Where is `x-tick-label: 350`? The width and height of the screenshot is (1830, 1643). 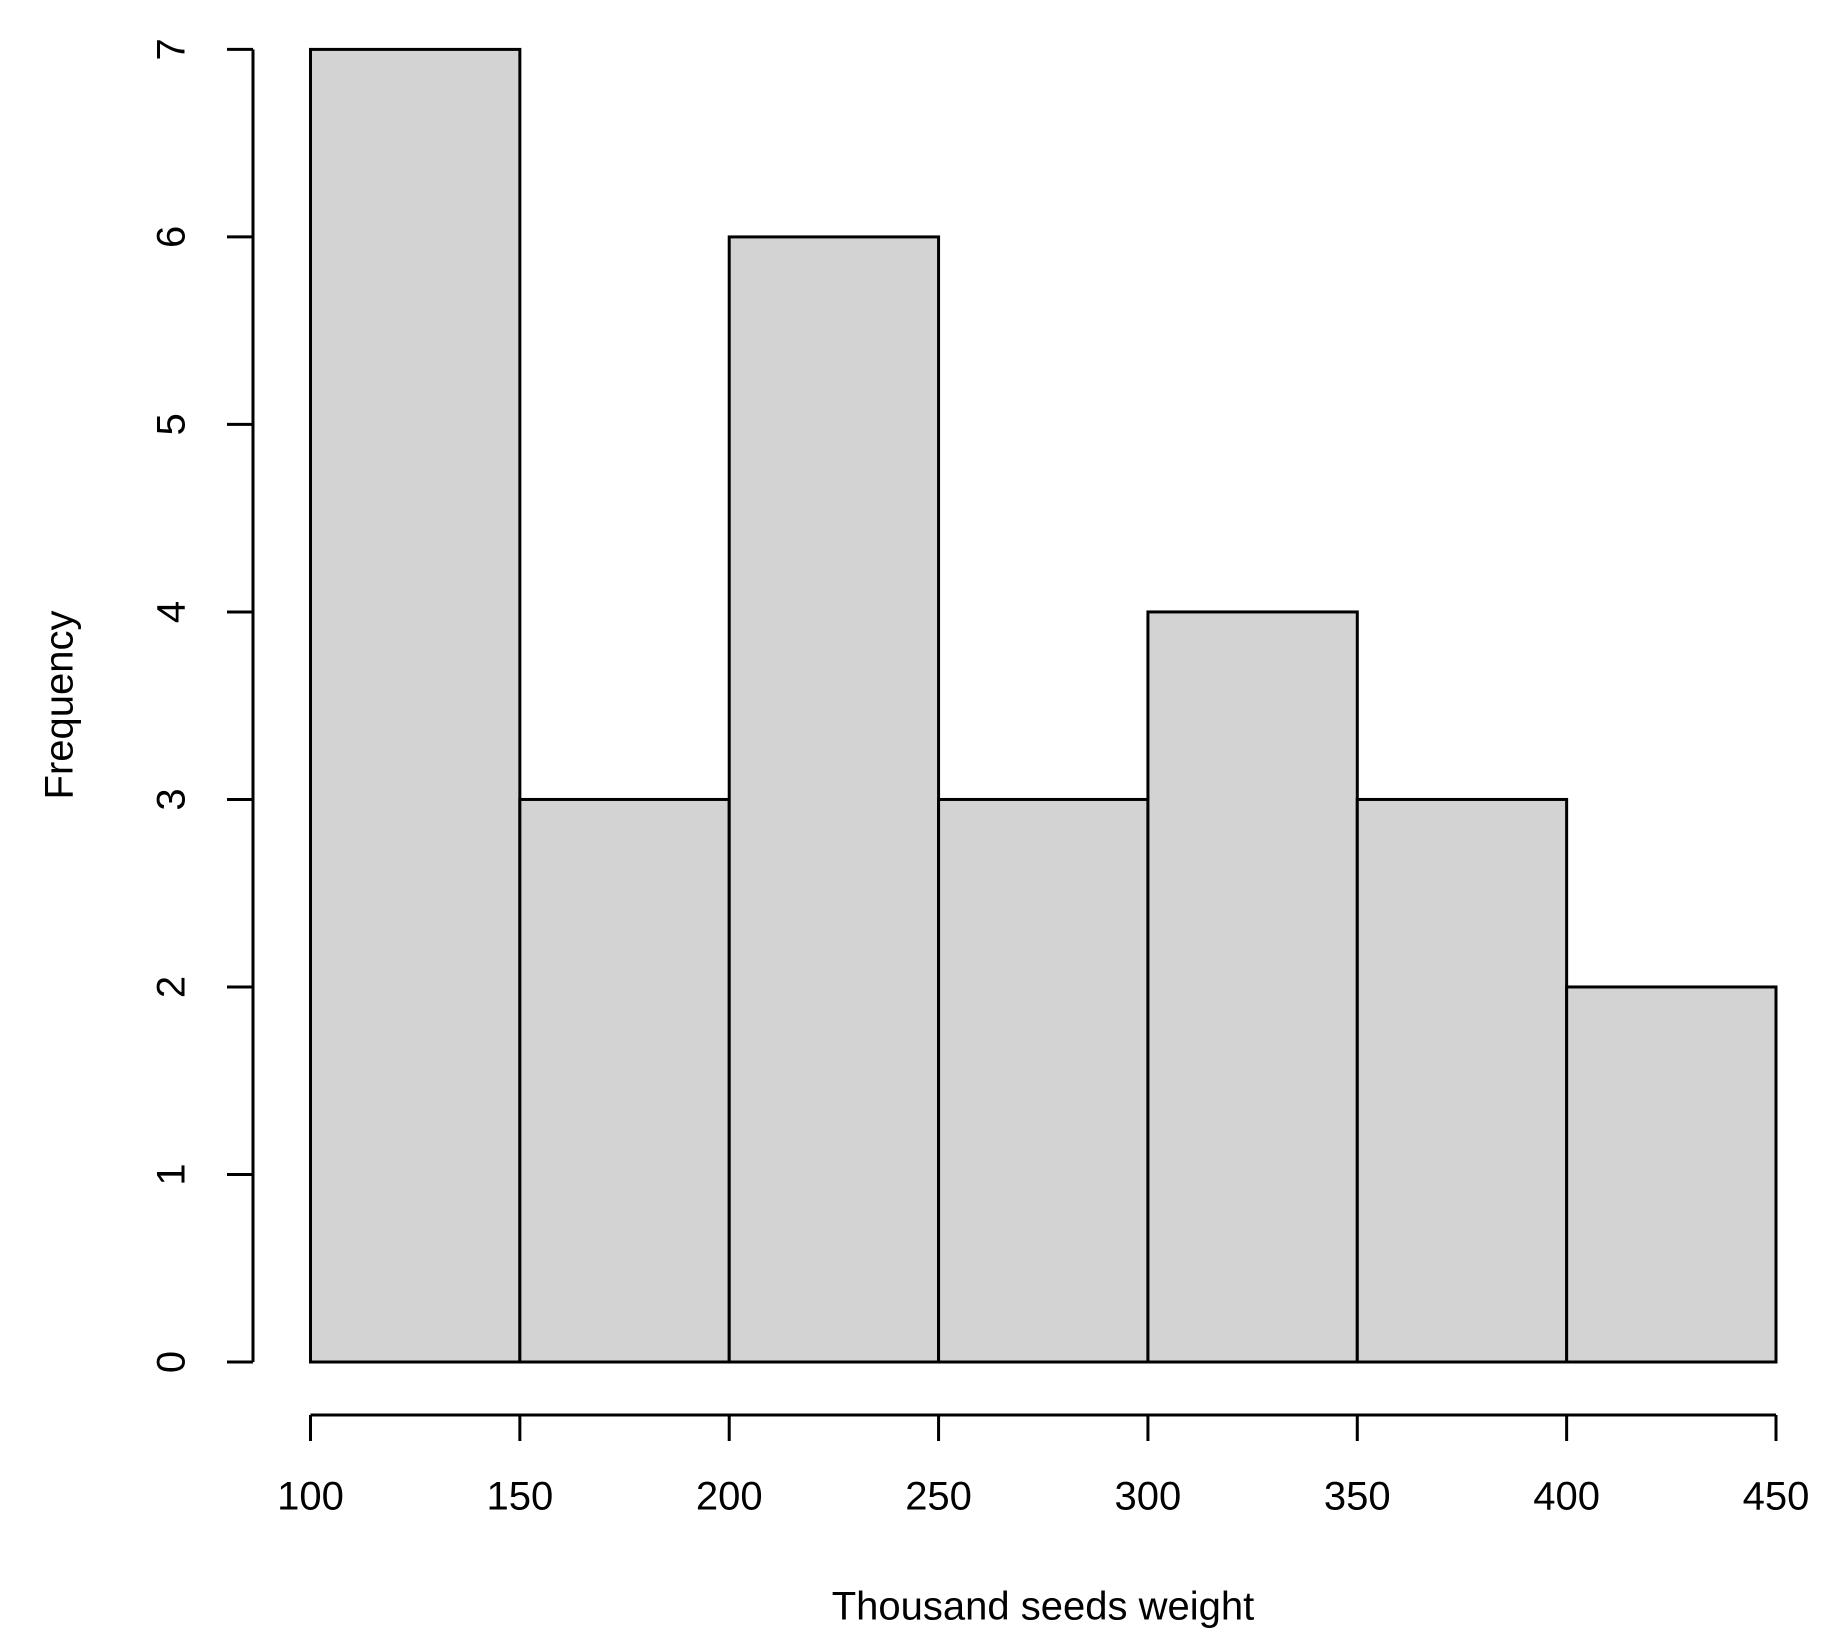 x-tick-label: 350 is located at coordinates (1357, 1497).